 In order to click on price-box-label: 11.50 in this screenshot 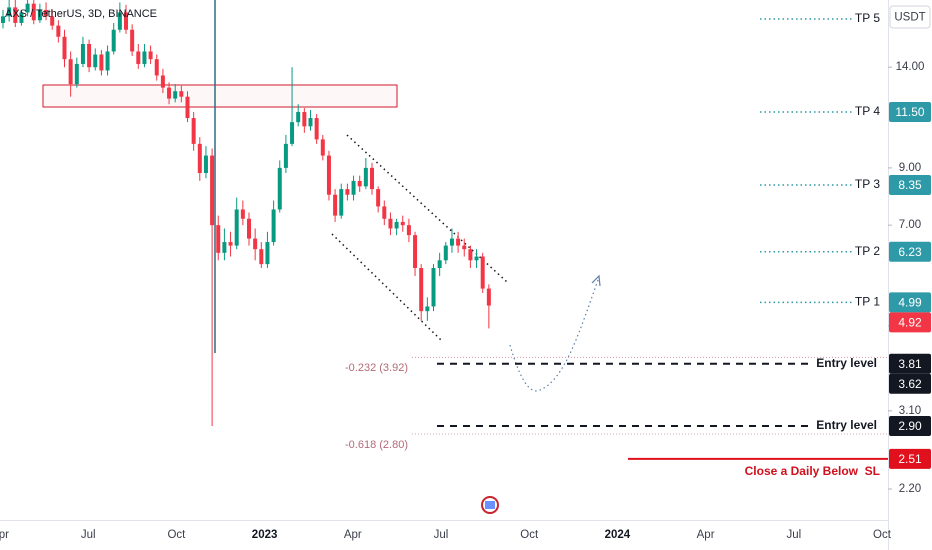, I will do `click(909, 112)`.